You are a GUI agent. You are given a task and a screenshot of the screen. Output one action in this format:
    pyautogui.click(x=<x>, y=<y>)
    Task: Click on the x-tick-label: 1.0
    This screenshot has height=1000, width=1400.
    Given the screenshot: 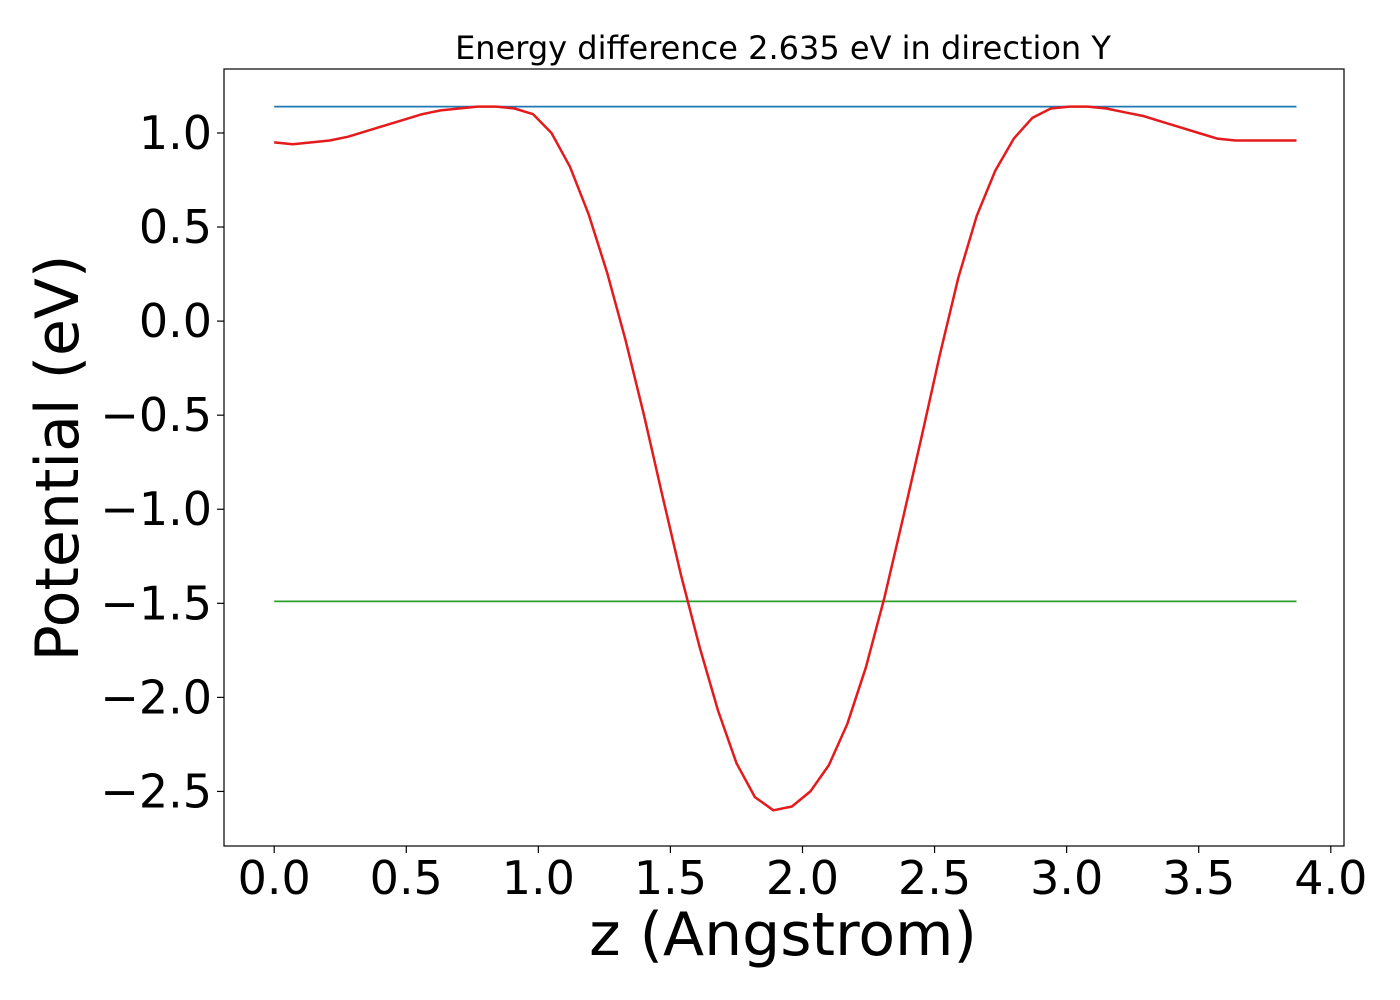 What is the action you would take?
    pyautogui.click(x=538, y=878)
    